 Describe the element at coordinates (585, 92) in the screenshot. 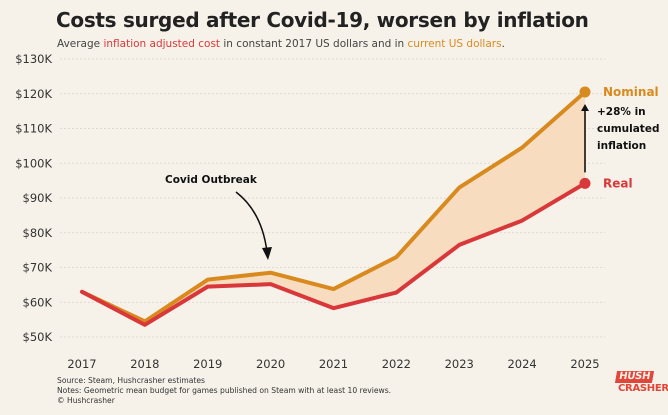

I see `nominal-end-point` at that location.